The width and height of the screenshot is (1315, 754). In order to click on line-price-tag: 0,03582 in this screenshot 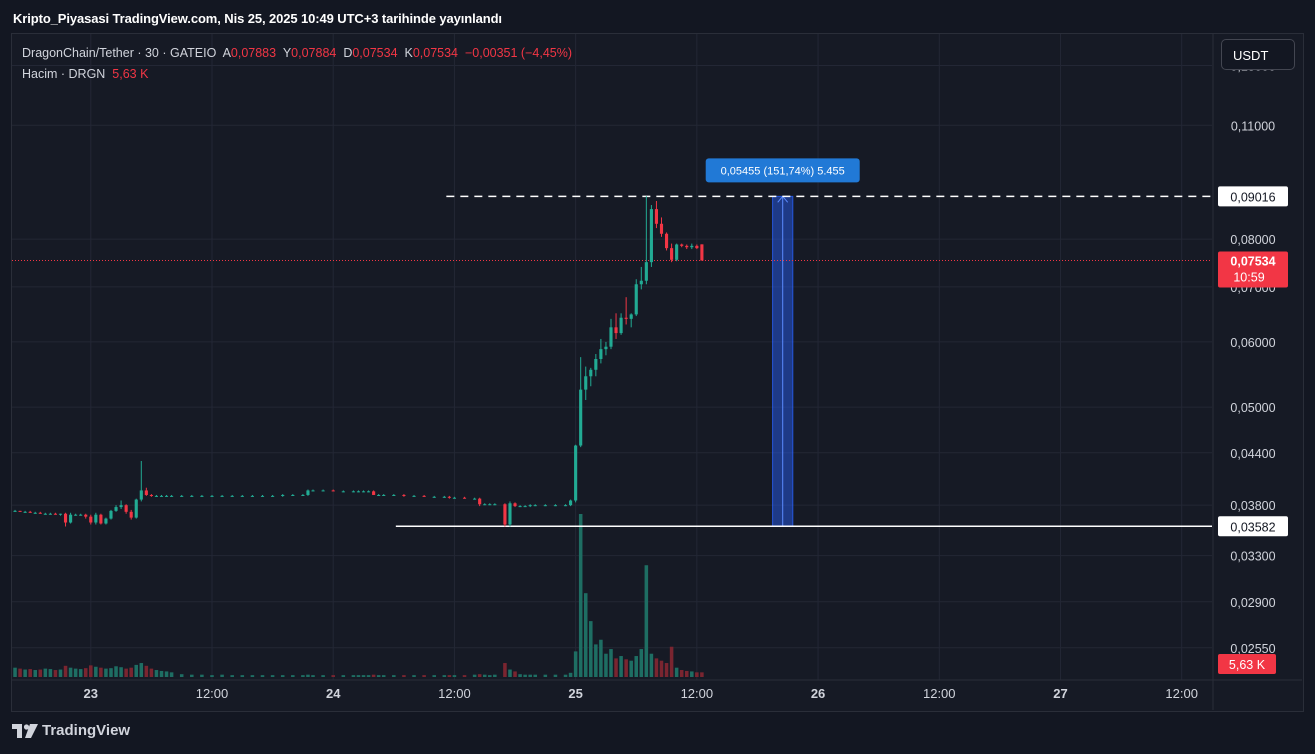, I will do `click(1252, 527)`.